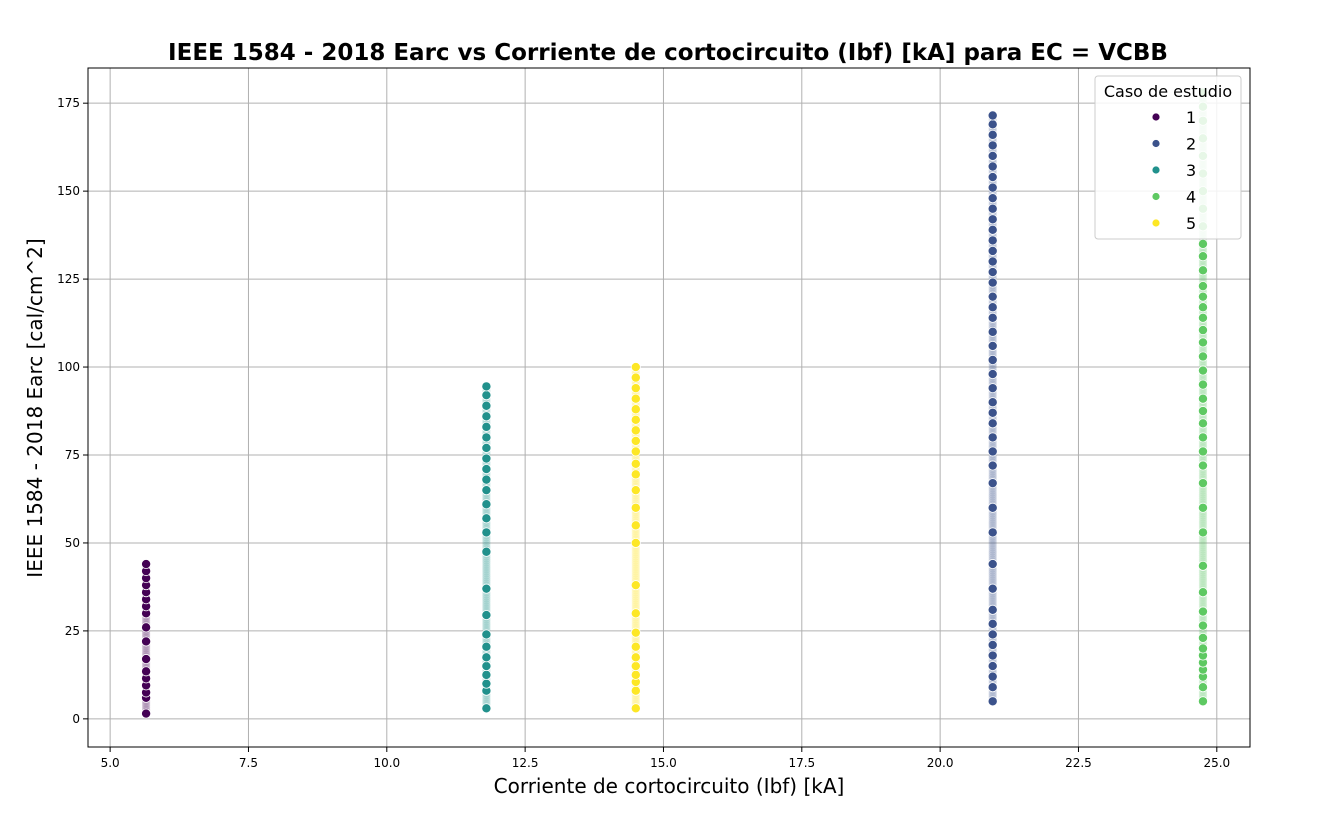 This screenshot has height=819, width=1336. I want to click on y-tick-label: 25, so click(72, 631).